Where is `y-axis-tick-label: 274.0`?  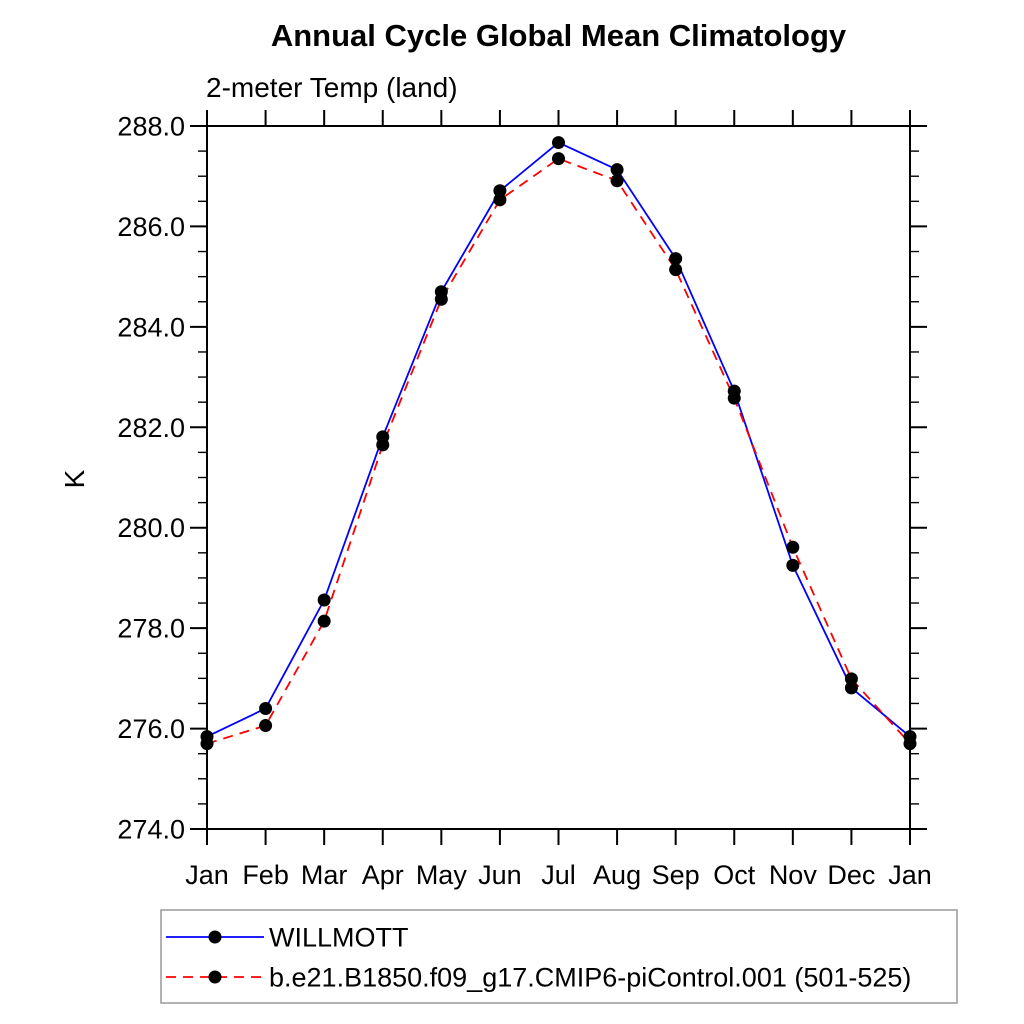
y-axis-tick-label: 274.0 is located at coordinates (151, 830).